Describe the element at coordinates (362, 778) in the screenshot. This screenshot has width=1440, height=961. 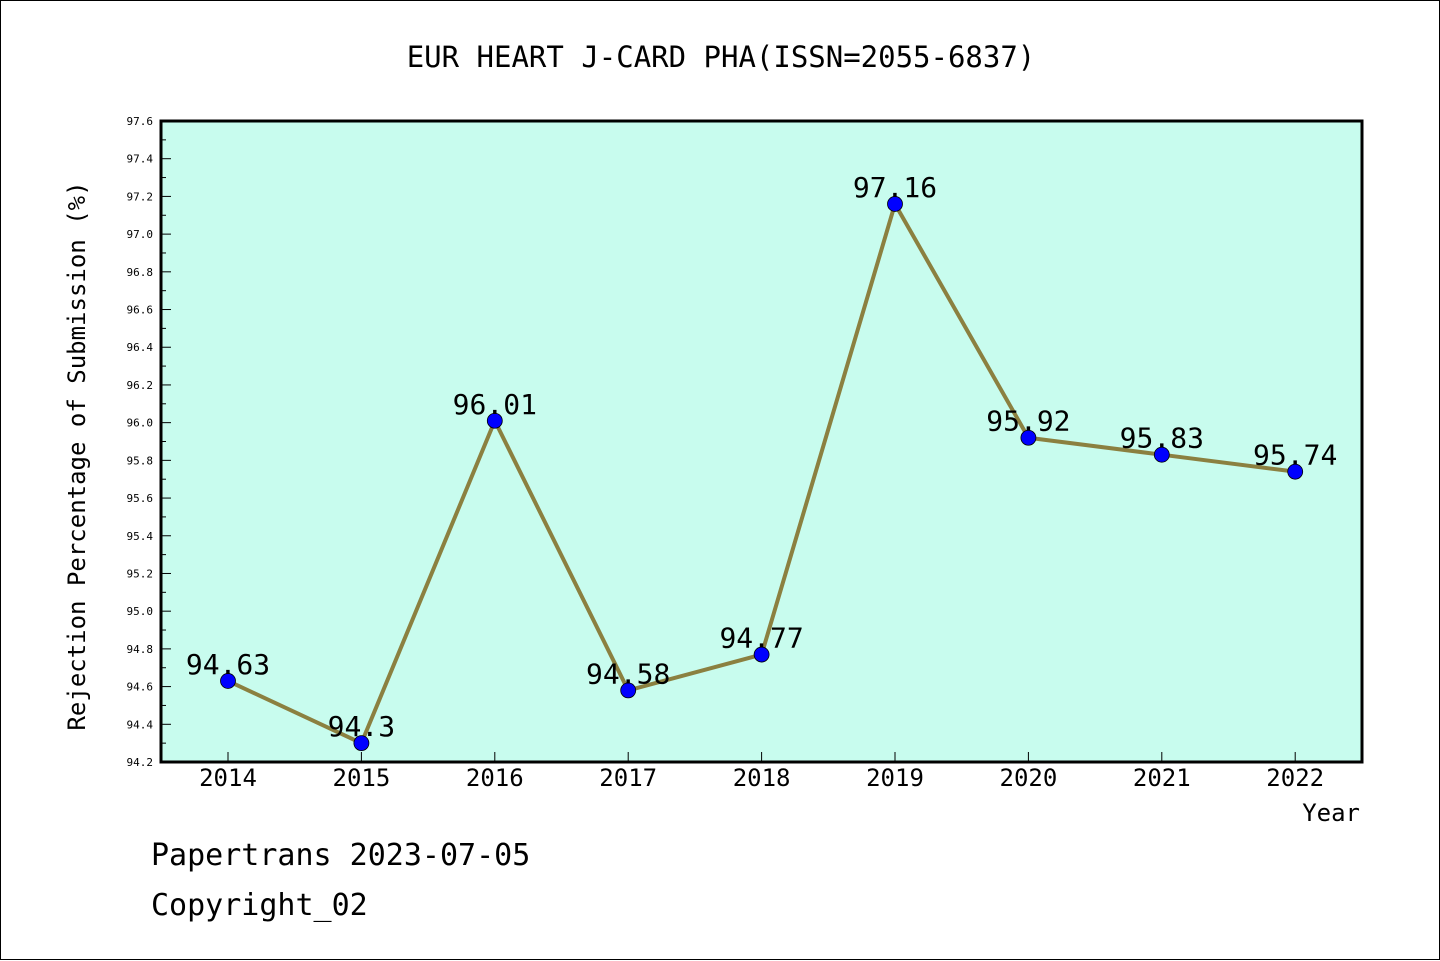
I see `x-tick-label: 2015` at that location.